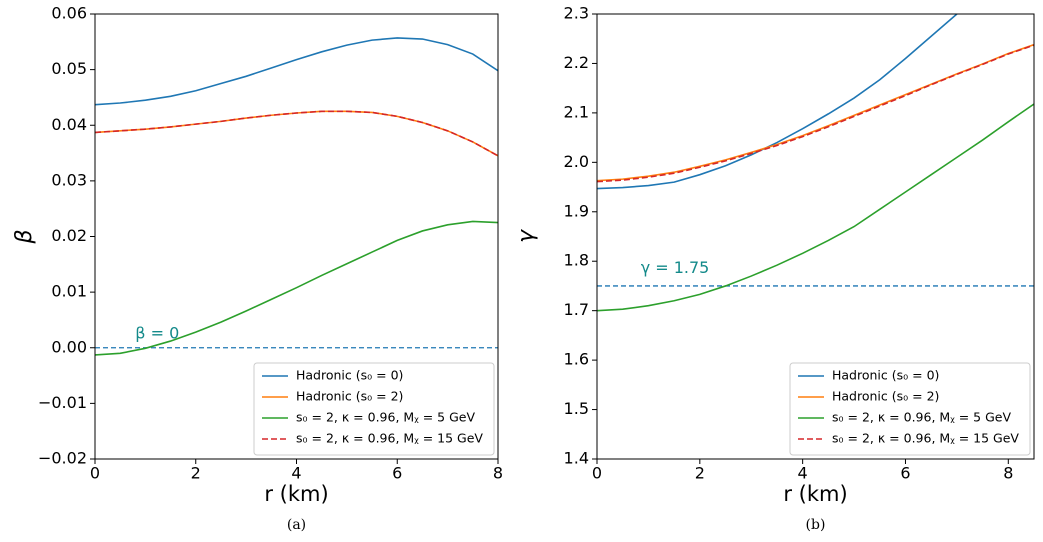  What do you see at coordinates (576, 13) in the screenshot?
I see `y-tick-label: 2.3` at bounding box center [576, 13].